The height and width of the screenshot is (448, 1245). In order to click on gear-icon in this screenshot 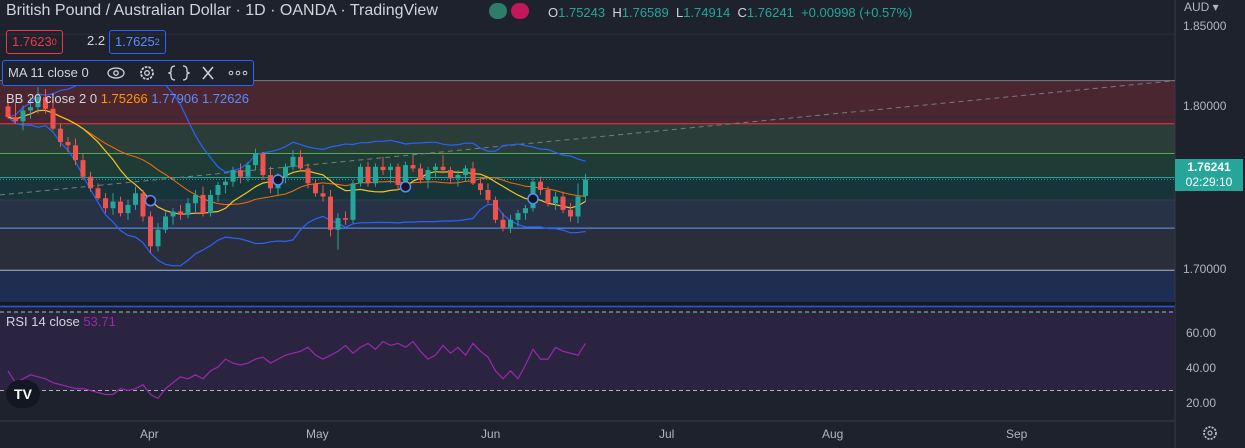, I will do `click(147, 77)`.